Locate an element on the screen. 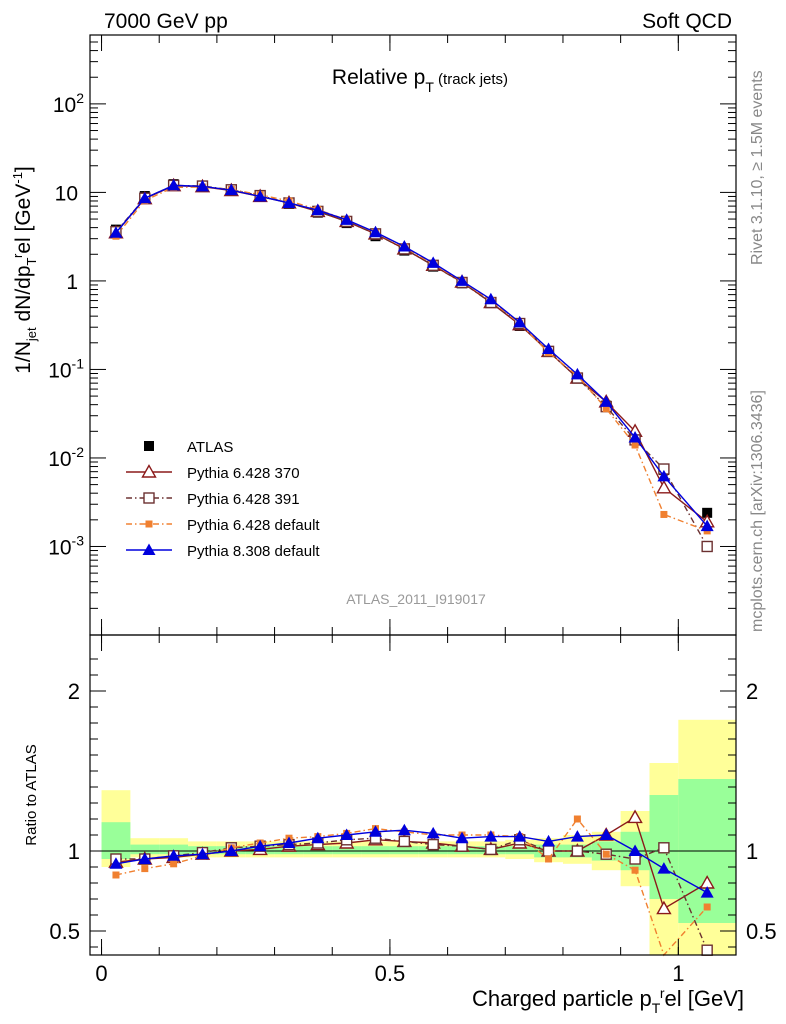 The image size is (786, 1024). ratio-xtick-label-1: 0.5 is located at coordinates (390, 973).